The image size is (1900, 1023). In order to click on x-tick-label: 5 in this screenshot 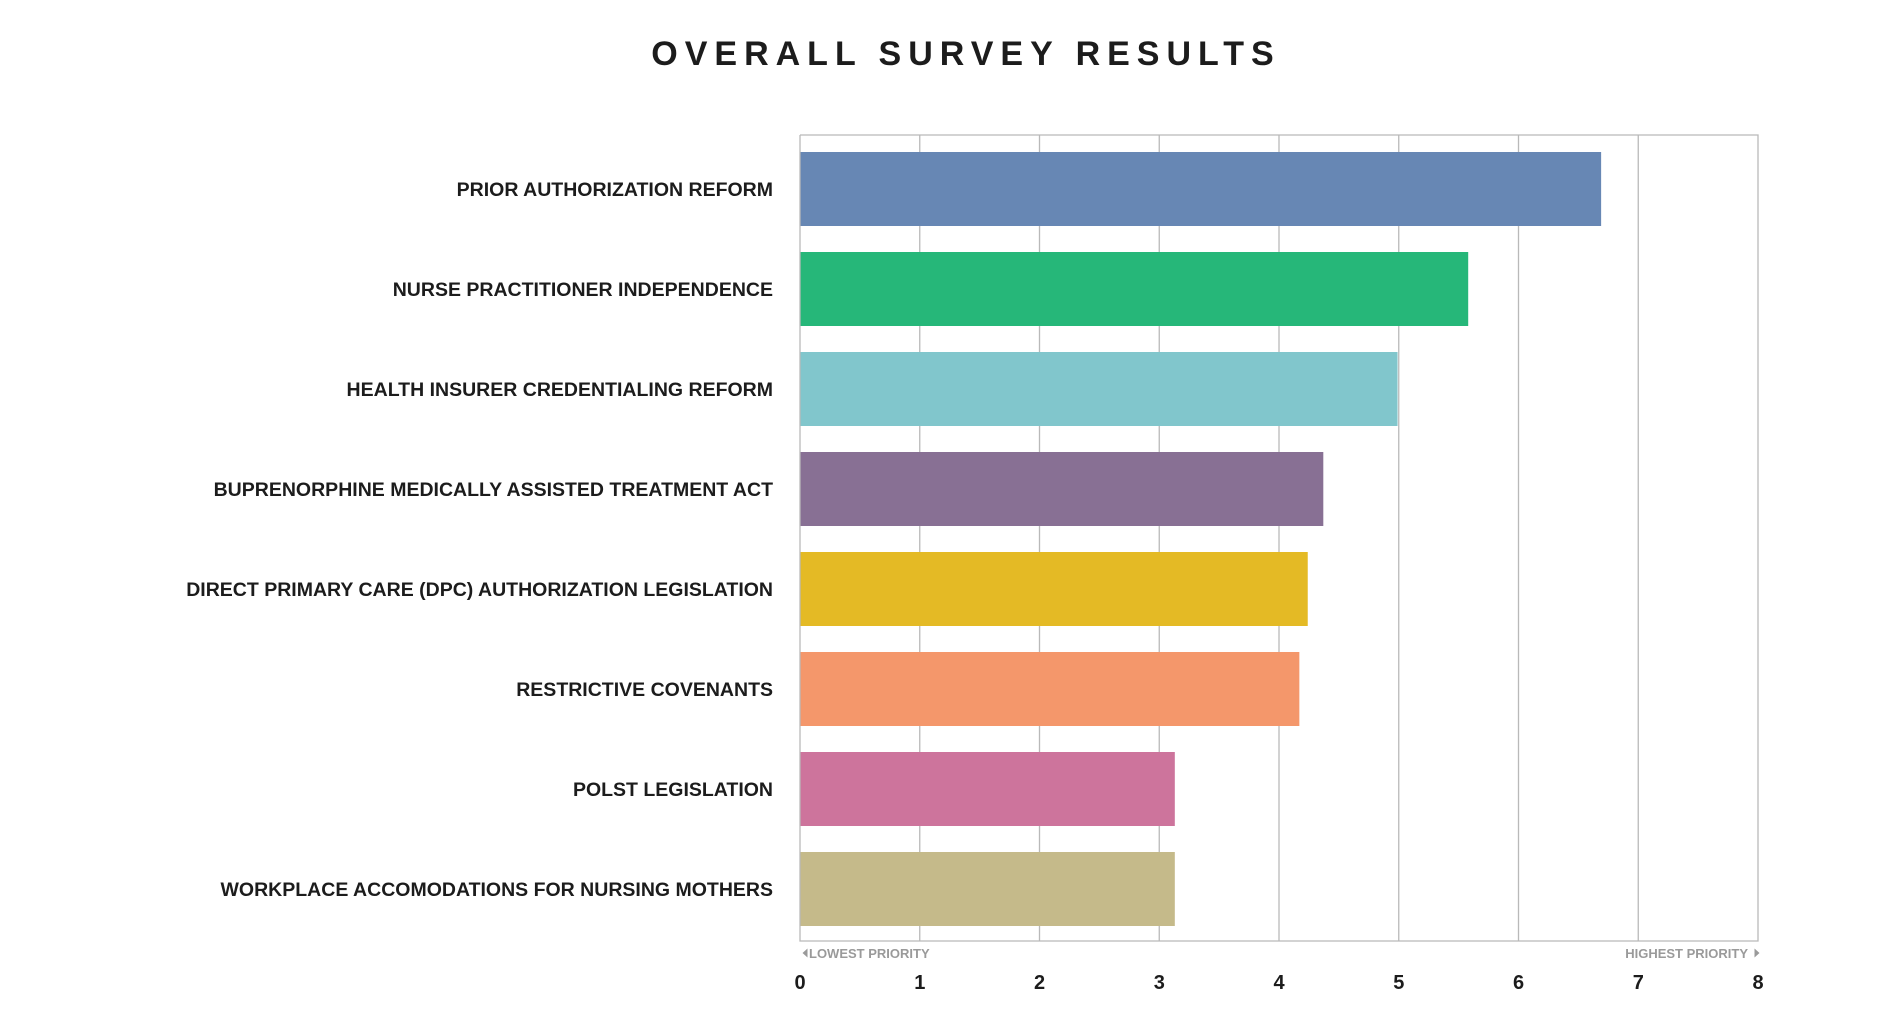, I will do `click(1398, 983)`.